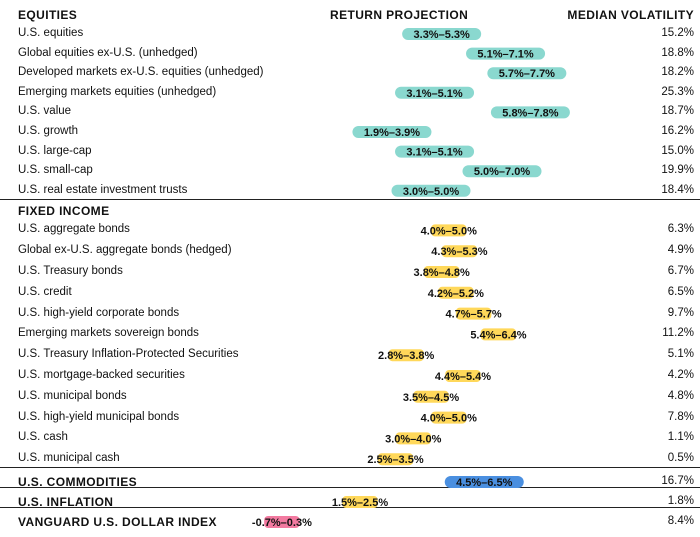 The height and width of the screenshot is (537, 700). Describe the element at coordinates (45, 111) in the screenshot. I see `asset-class-label: U.S. value` at that location.